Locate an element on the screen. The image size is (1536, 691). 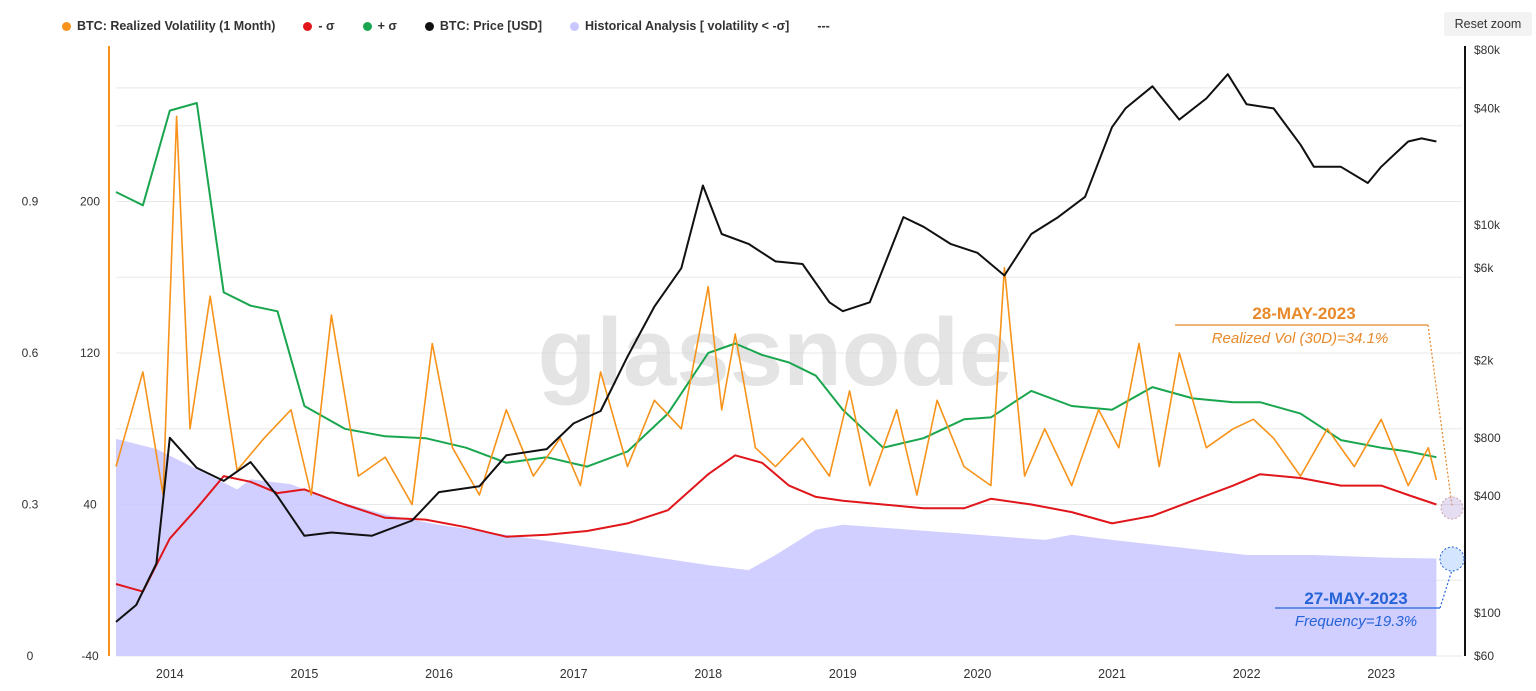
legend-item-price: BTC: Price [USD] is located at coordinates (483, 26).